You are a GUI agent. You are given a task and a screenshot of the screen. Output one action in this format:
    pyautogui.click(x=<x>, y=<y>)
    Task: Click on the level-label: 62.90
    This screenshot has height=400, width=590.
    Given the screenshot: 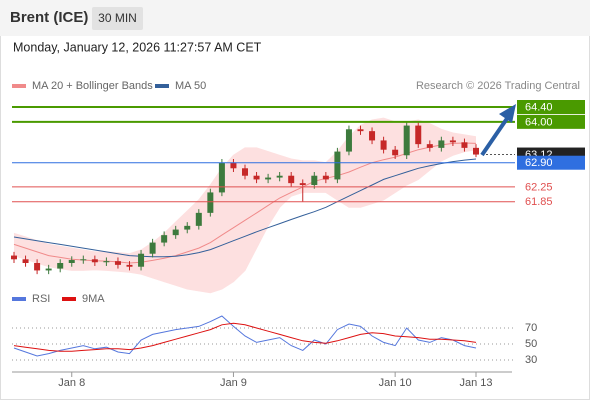 What is the action you would take?
    pyautogui.click(x=539, y=163)
    